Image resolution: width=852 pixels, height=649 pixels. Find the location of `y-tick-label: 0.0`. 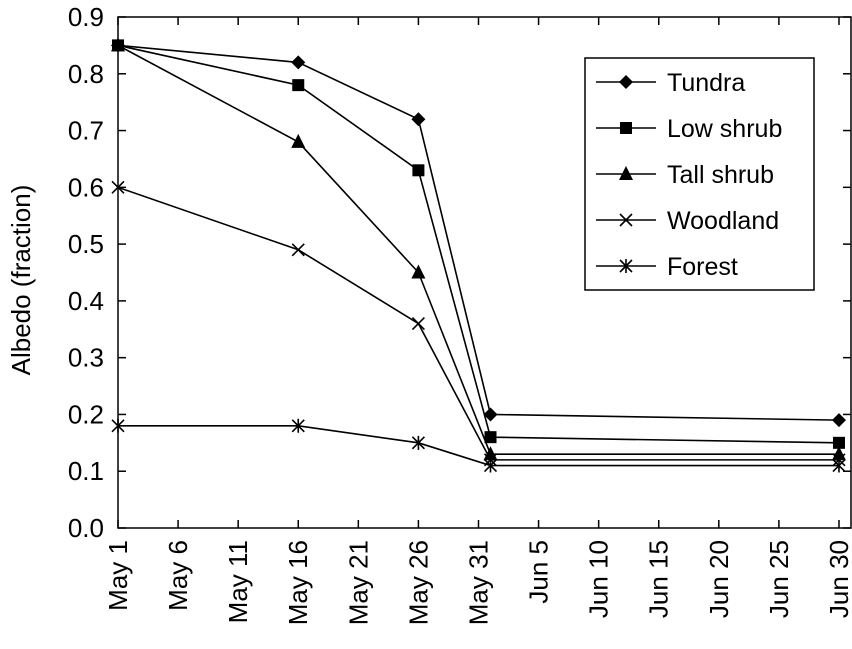

y-tick-label: 0.0 is located at coordinates (86, 528).